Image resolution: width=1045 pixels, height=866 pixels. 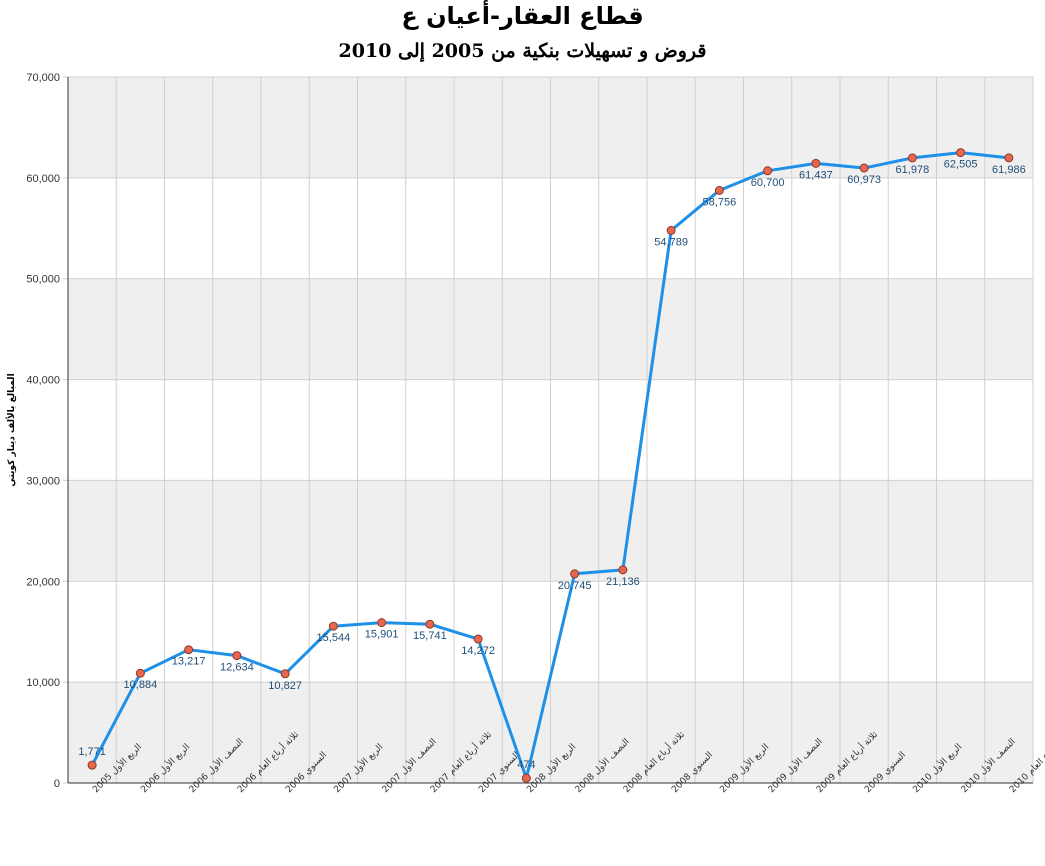 What do you see at coordinates (57, 784) in the screenshot?
I see `y-tick-label: 0` at bounding box center [57, 784].